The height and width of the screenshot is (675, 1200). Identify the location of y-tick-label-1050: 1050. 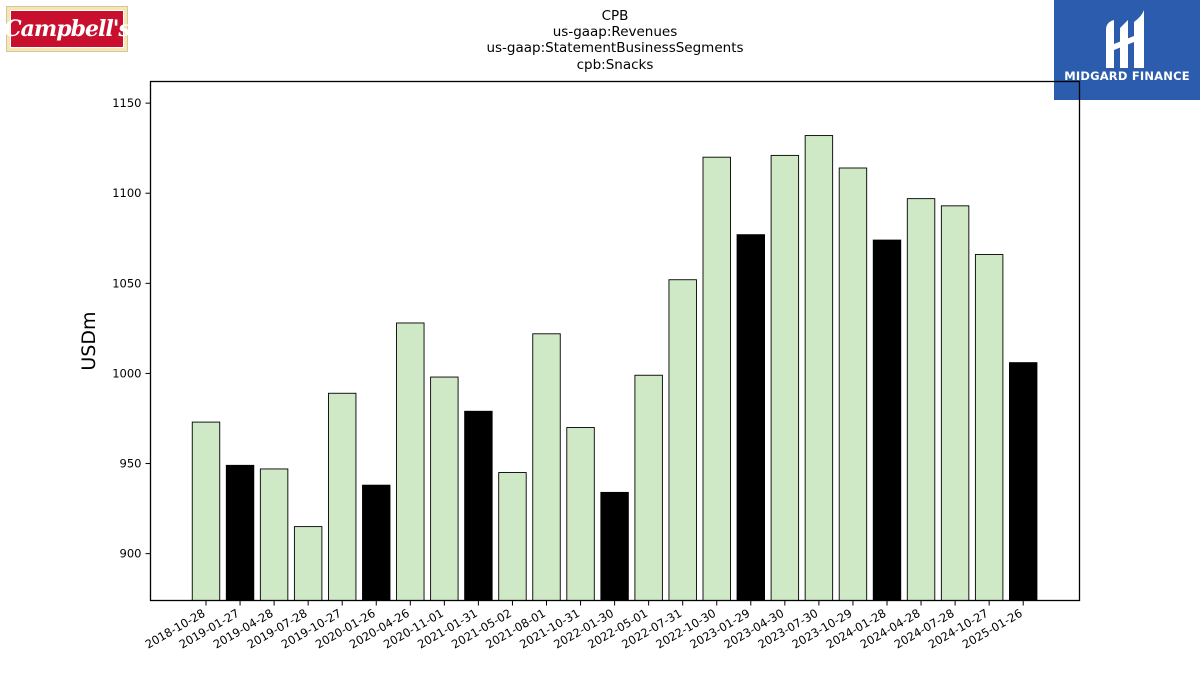
(126, 283).